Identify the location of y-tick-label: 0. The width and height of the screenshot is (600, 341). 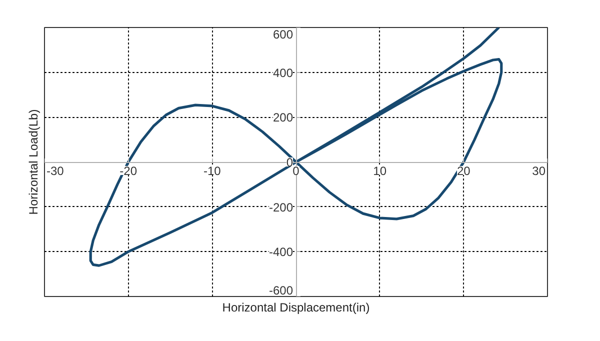
(290, 163).